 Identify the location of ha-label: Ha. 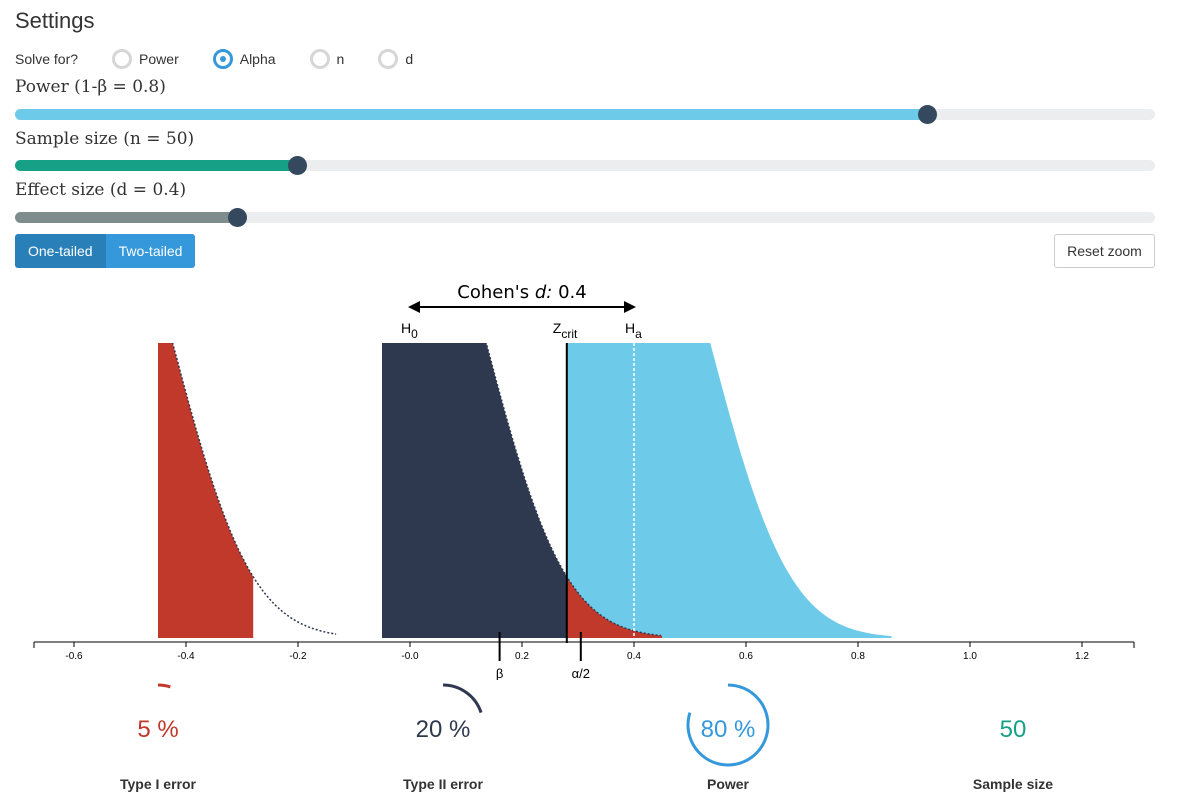
(633, 330).